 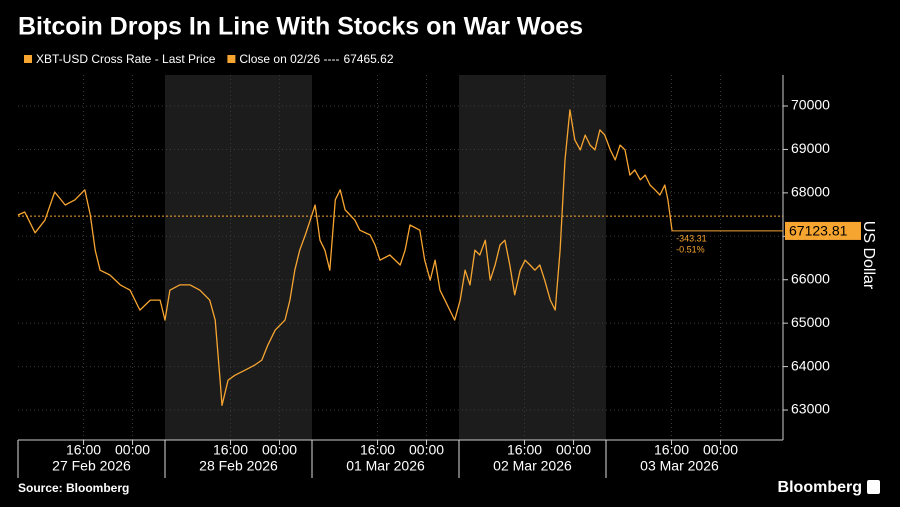 I want to click on y-tick-label: 69000, so click(x=810, y=148).